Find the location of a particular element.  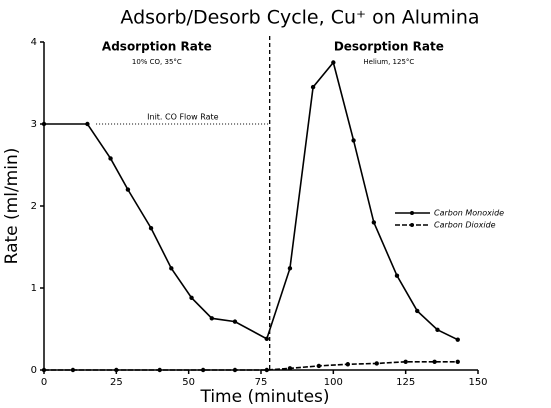

y-tick-label: 3 is located at coordinates (34, 124).